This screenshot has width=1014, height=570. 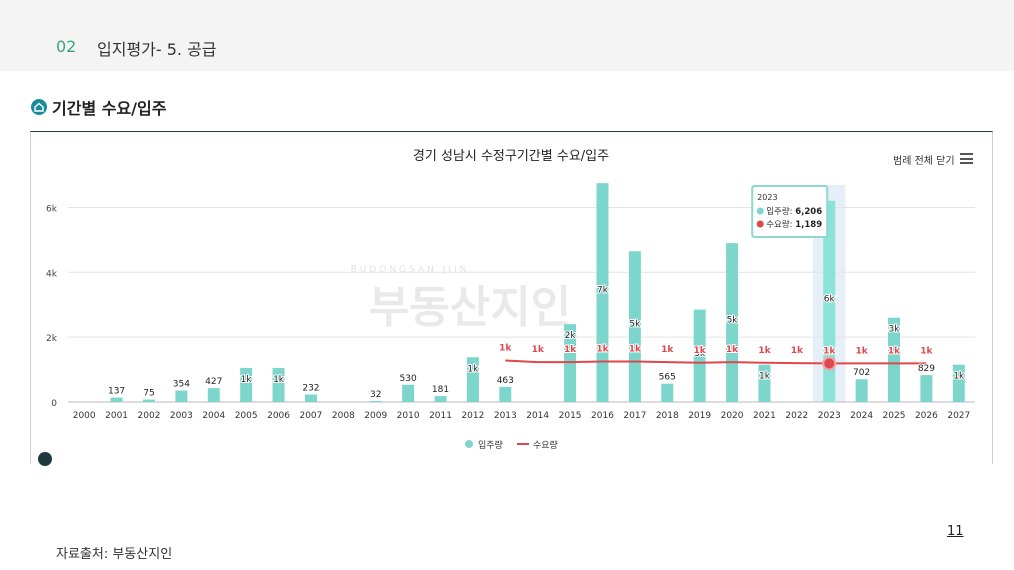 What do you see at coordinates (310, 416) in the screenshot?
I see `x-tick-label: 2007` at bounding box center [310, 416].